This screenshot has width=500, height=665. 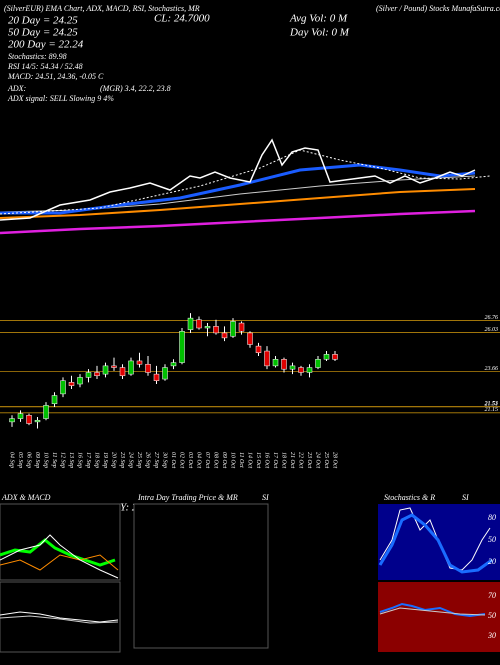 What do you see at coordinates (258, 460) in the screenshot?
I see `x-tick-label: 15 Oct` at bounding box center [258, 460].